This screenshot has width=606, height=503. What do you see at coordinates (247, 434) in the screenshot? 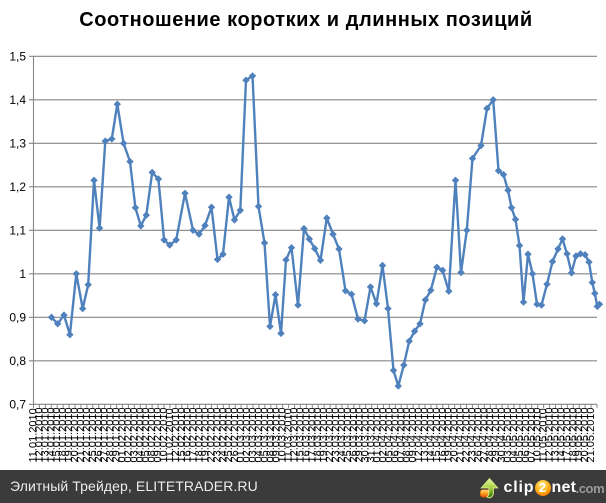
I see `svg-text: 02.03.2010` at bounding box center [247, 434].